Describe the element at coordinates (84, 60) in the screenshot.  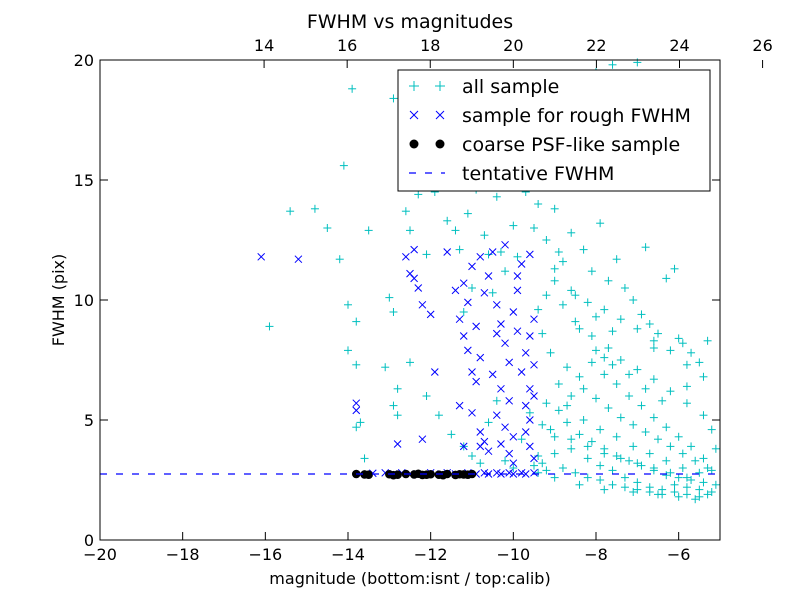
I see `y-tick-label: 20` at that location.